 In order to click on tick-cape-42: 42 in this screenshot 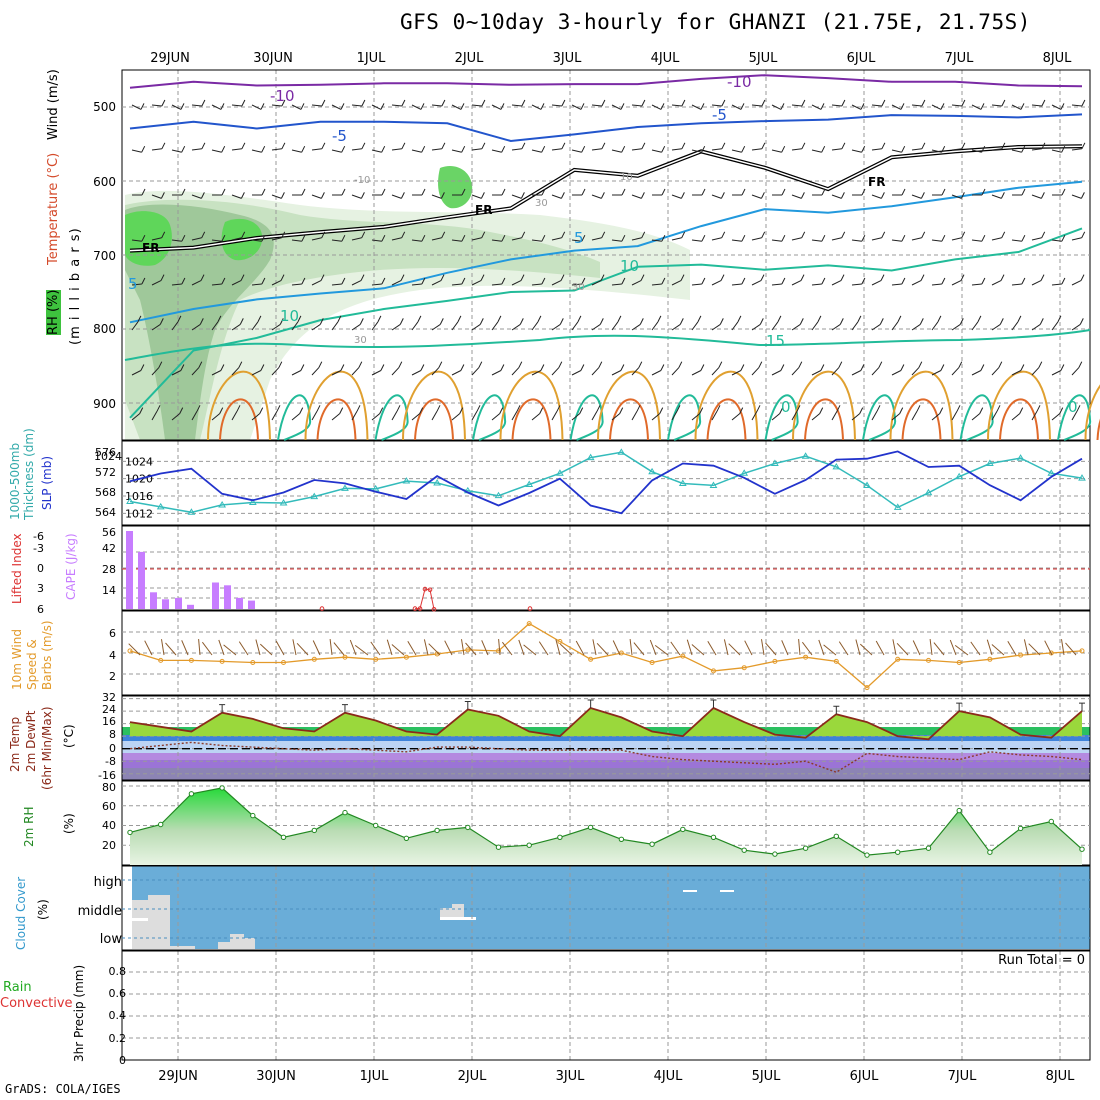, I will do `click(109, 548)`.